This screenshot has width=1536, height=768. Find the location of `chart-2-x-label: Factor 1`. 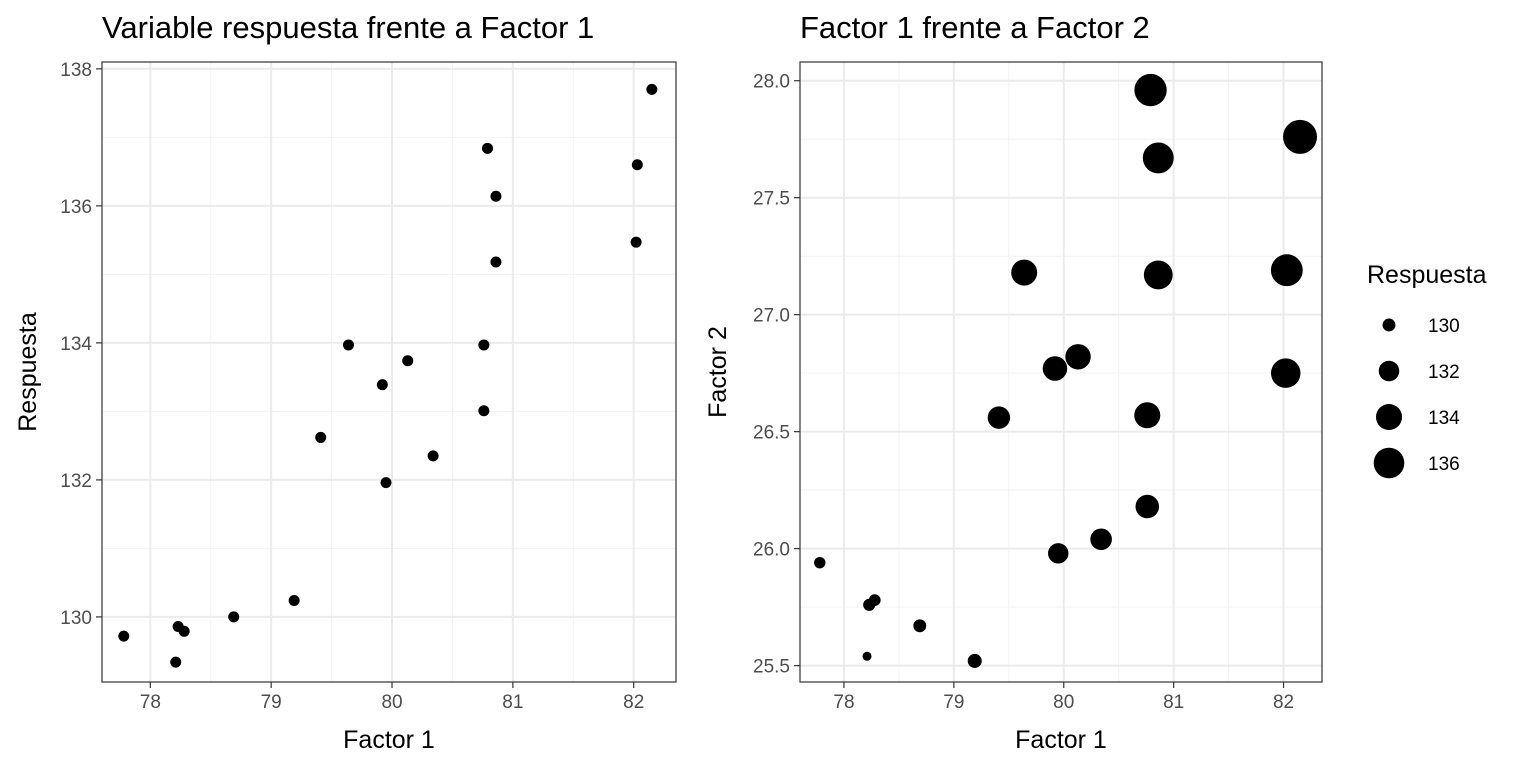

chart-2-x-label: Factor 1 is located at coordinates (1061, 740).